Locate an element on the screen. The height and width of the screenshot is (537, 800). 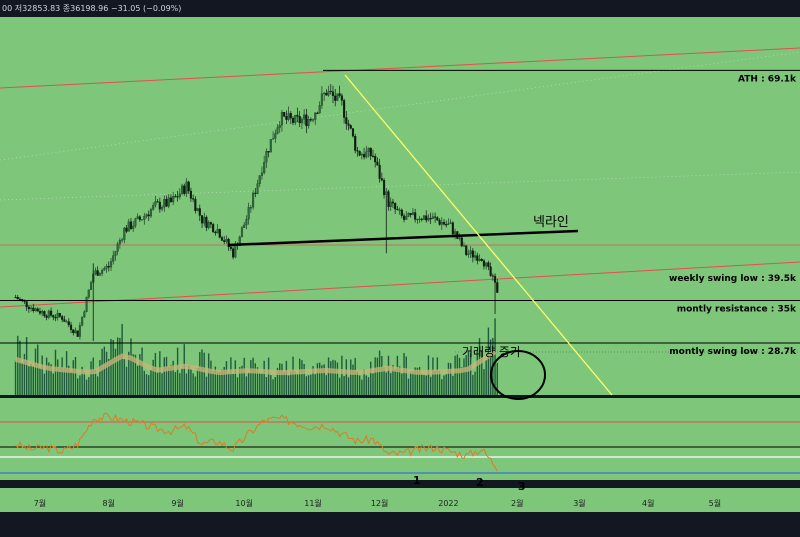
channel-upper-line is located at coordinates (400, 68).